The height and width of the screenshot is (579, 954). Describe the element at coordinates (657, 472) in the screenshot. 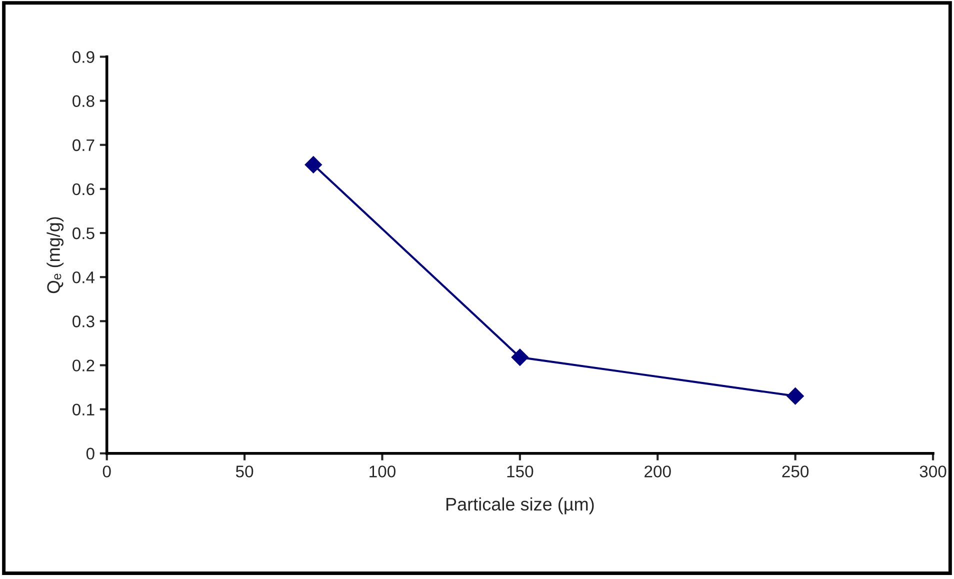

I see `x-tick-label: 200` at that location.